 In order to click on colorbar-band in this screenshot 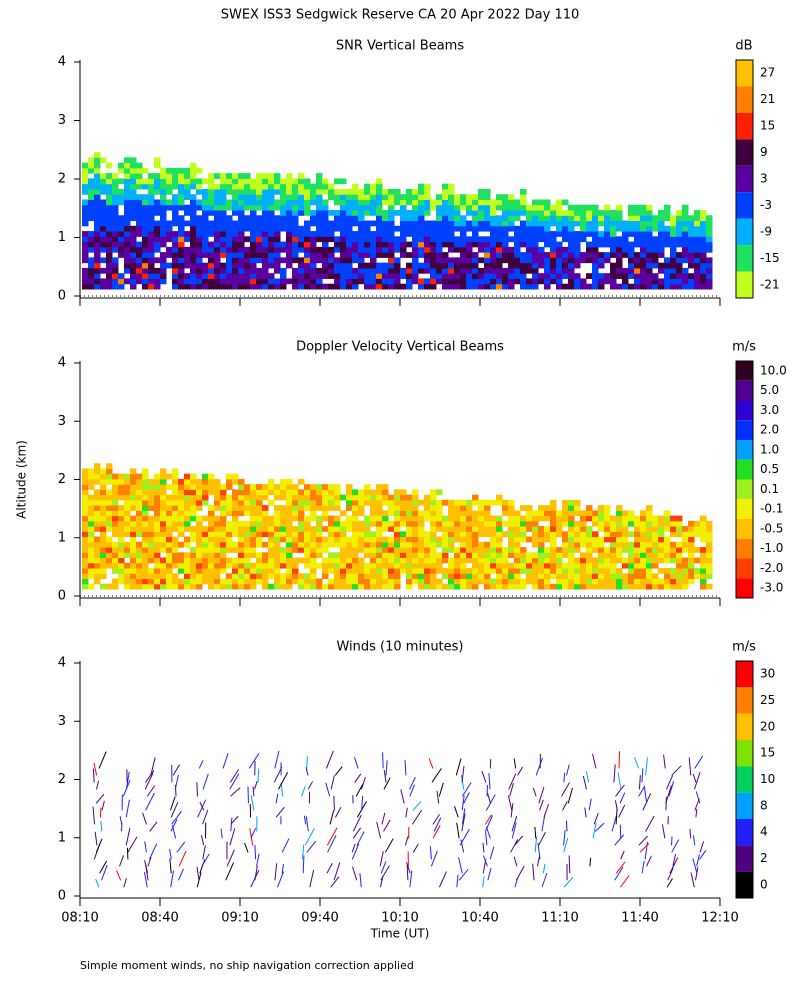, I will do `click(744, 179)`.